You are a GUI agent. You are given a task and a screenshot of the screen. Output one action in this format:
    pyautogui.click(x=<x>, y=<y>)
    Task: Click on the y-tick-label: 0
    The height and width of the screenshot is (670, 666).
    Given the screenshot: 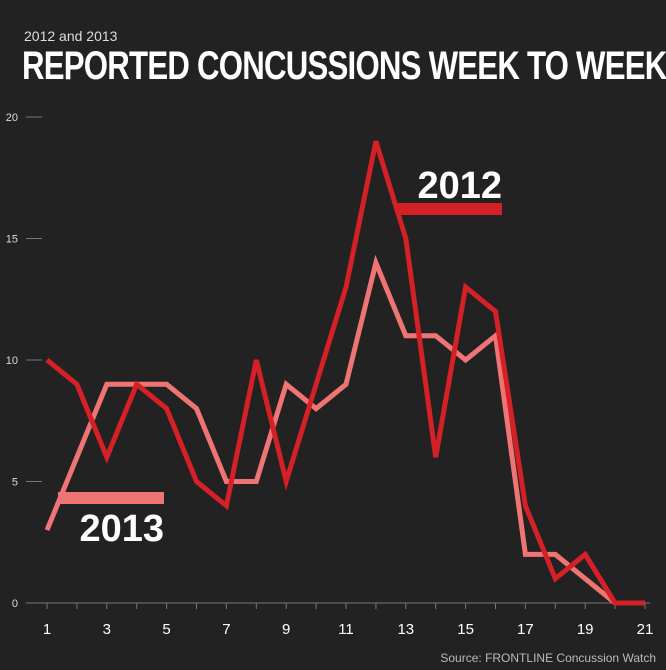 What is the action you would take?
    pyautogui.click(x=15, y=604)
    